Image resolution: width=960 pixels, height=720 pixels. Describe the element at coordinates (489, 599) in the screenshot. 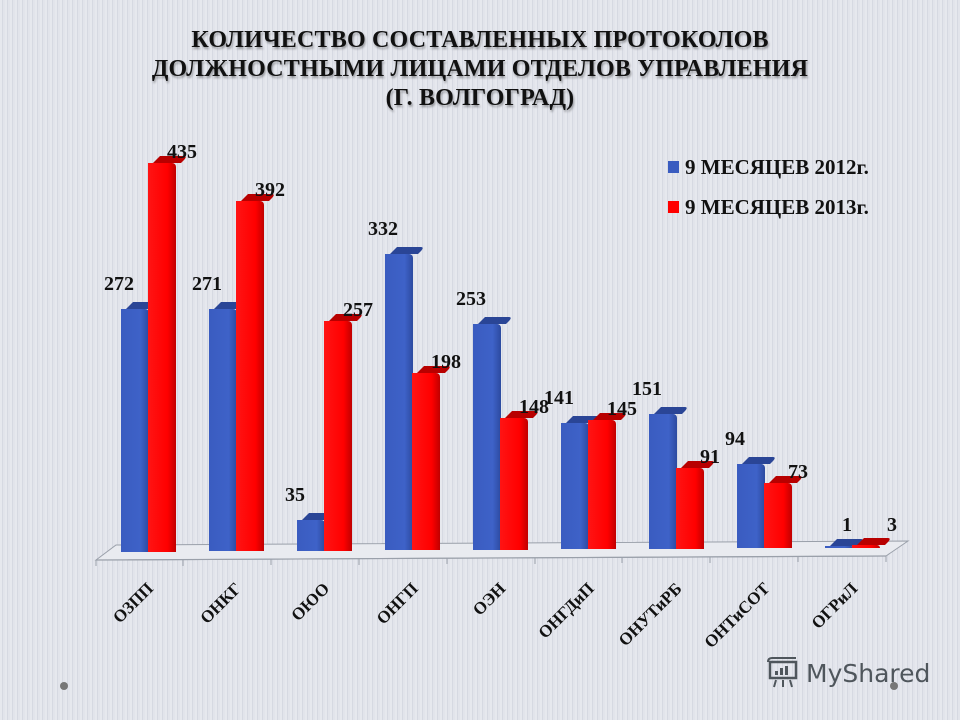

I see `category-label: ОЭН` at that location.